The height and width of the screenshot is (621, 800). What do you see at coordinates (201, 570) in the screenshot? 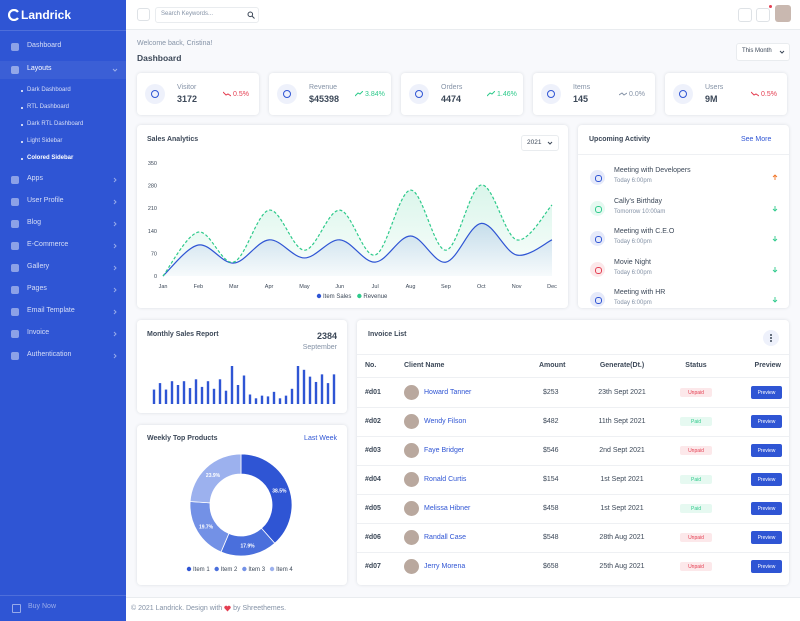
I see `legend-label: Item 1` at bounding box center [201, 570].